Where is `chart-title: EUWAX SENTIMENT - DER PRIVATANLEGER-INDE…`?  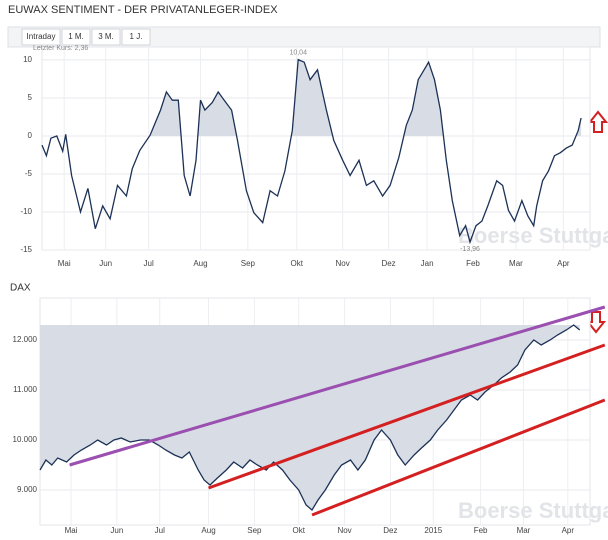
chart-title: EUWAX SENTIMENT - DER PRIVATANLEGER-INDE… is located at coordinates (143, 10).